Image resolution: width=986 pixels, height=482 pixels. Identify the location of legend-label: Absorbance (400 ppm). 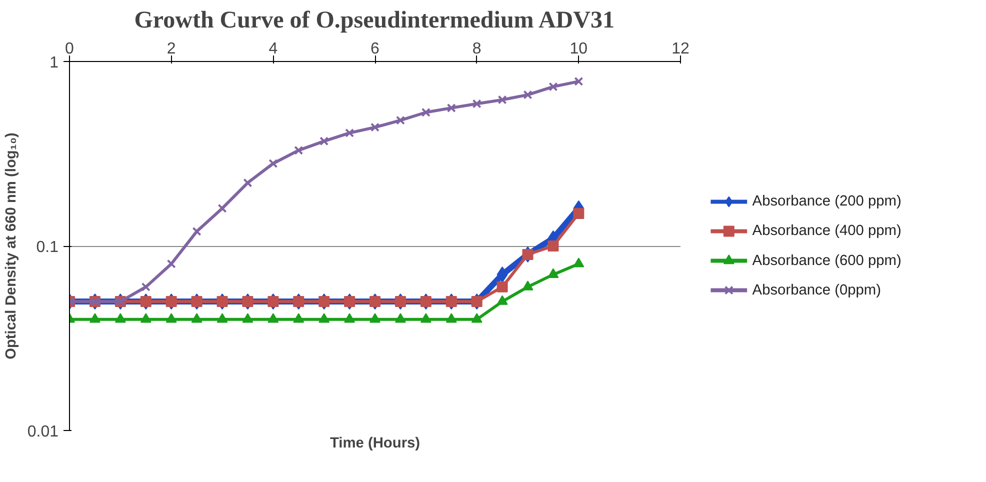
(827, 231).